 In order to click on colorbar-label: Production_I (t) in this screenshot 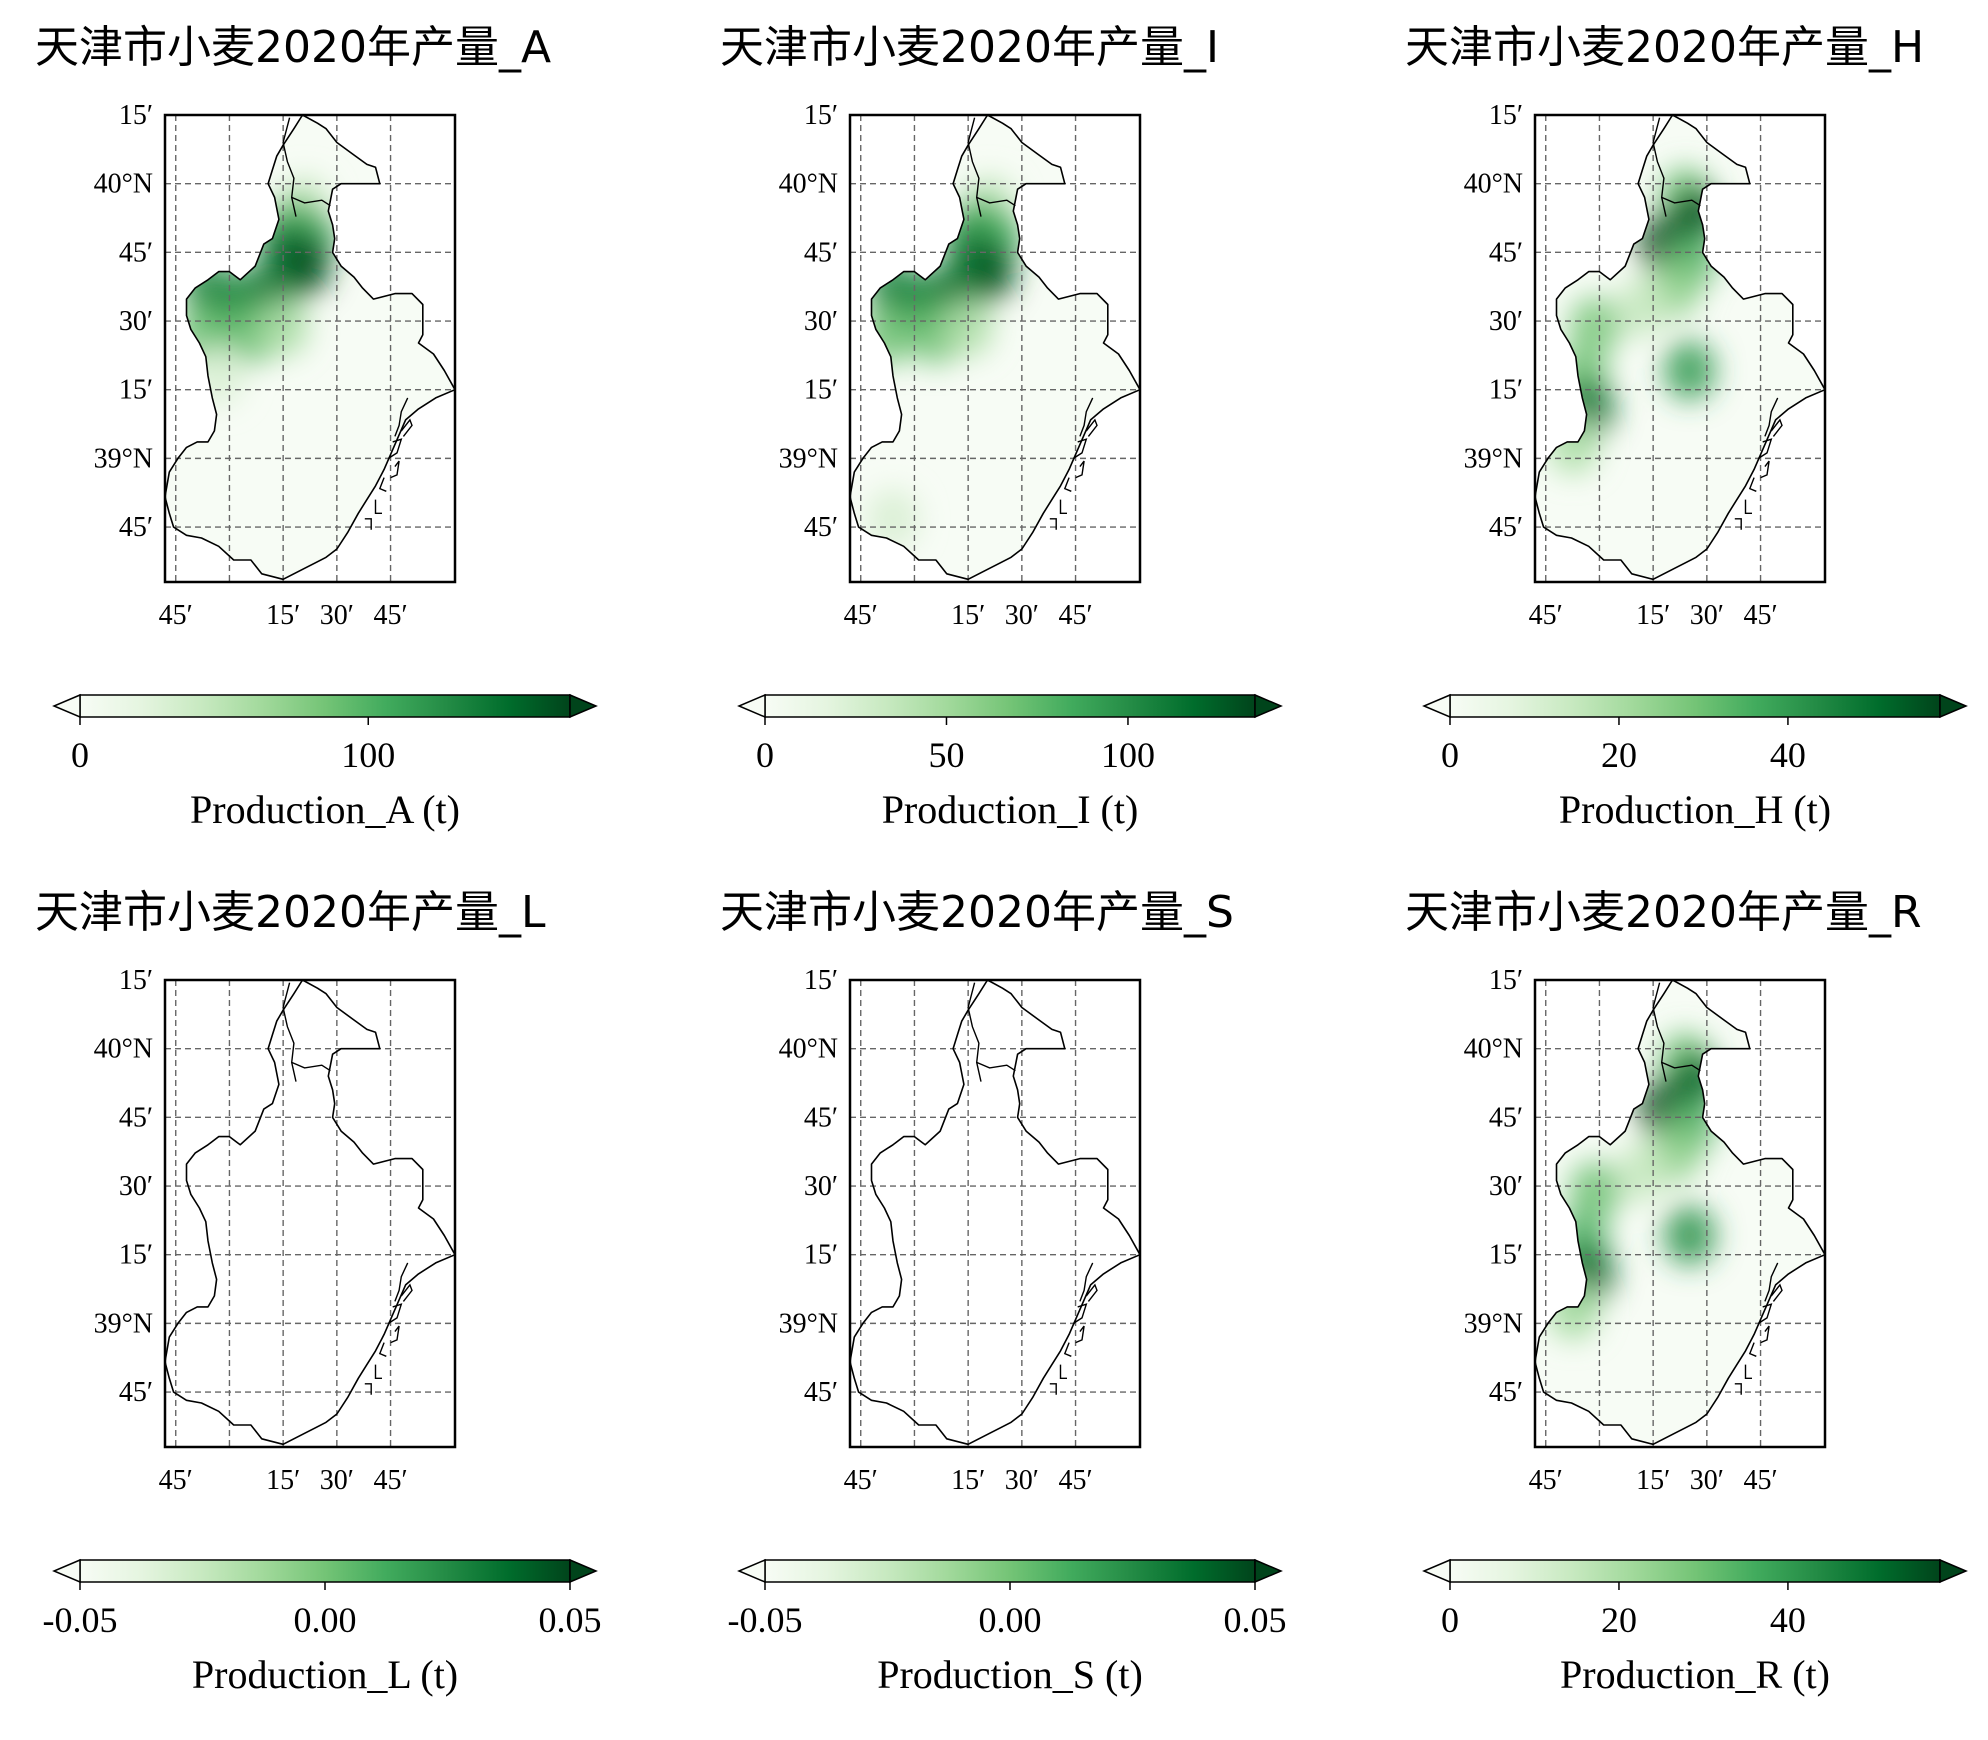, I will do `click(1010, 809)`.